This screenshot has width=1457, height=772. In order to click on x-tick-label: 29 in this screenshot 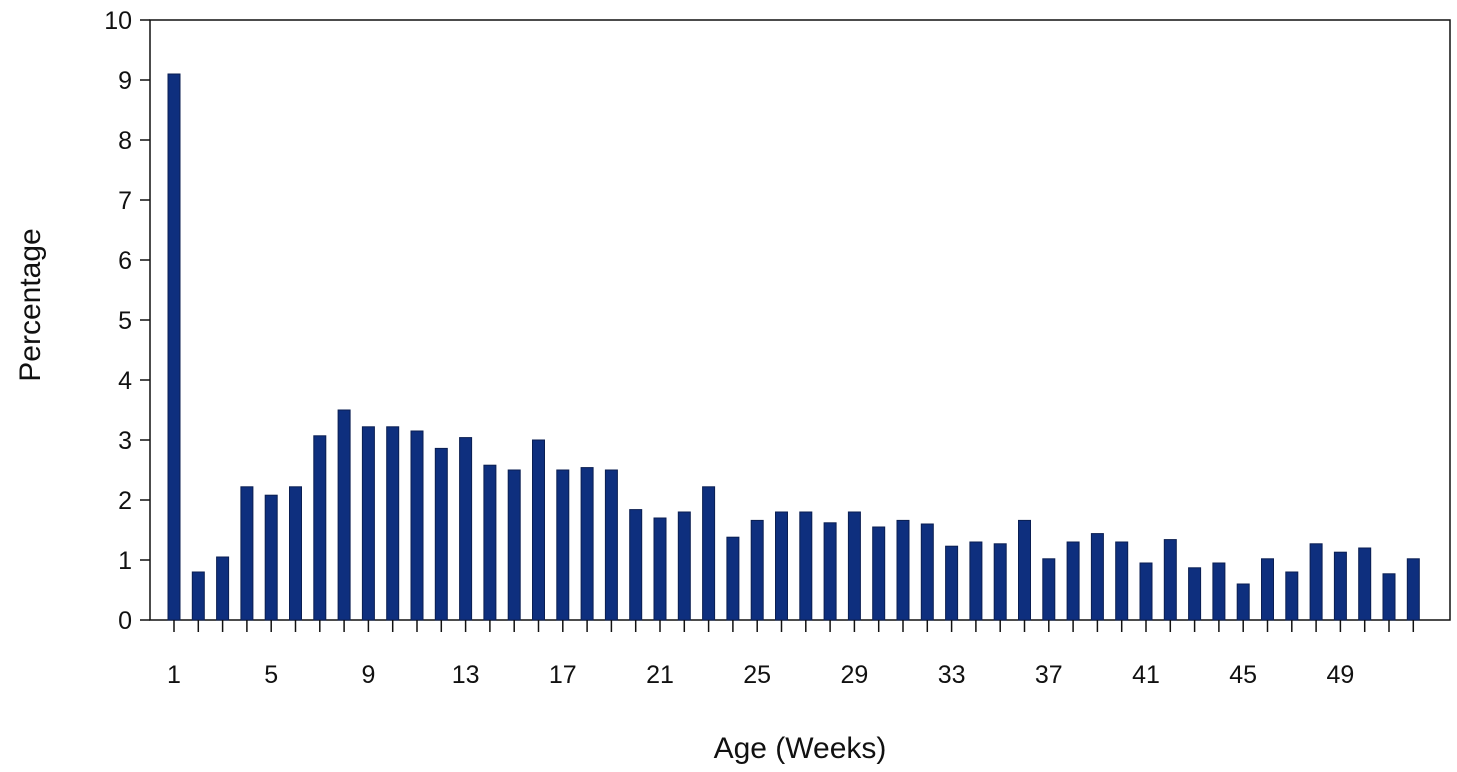, I will do `click(854, 675)`.